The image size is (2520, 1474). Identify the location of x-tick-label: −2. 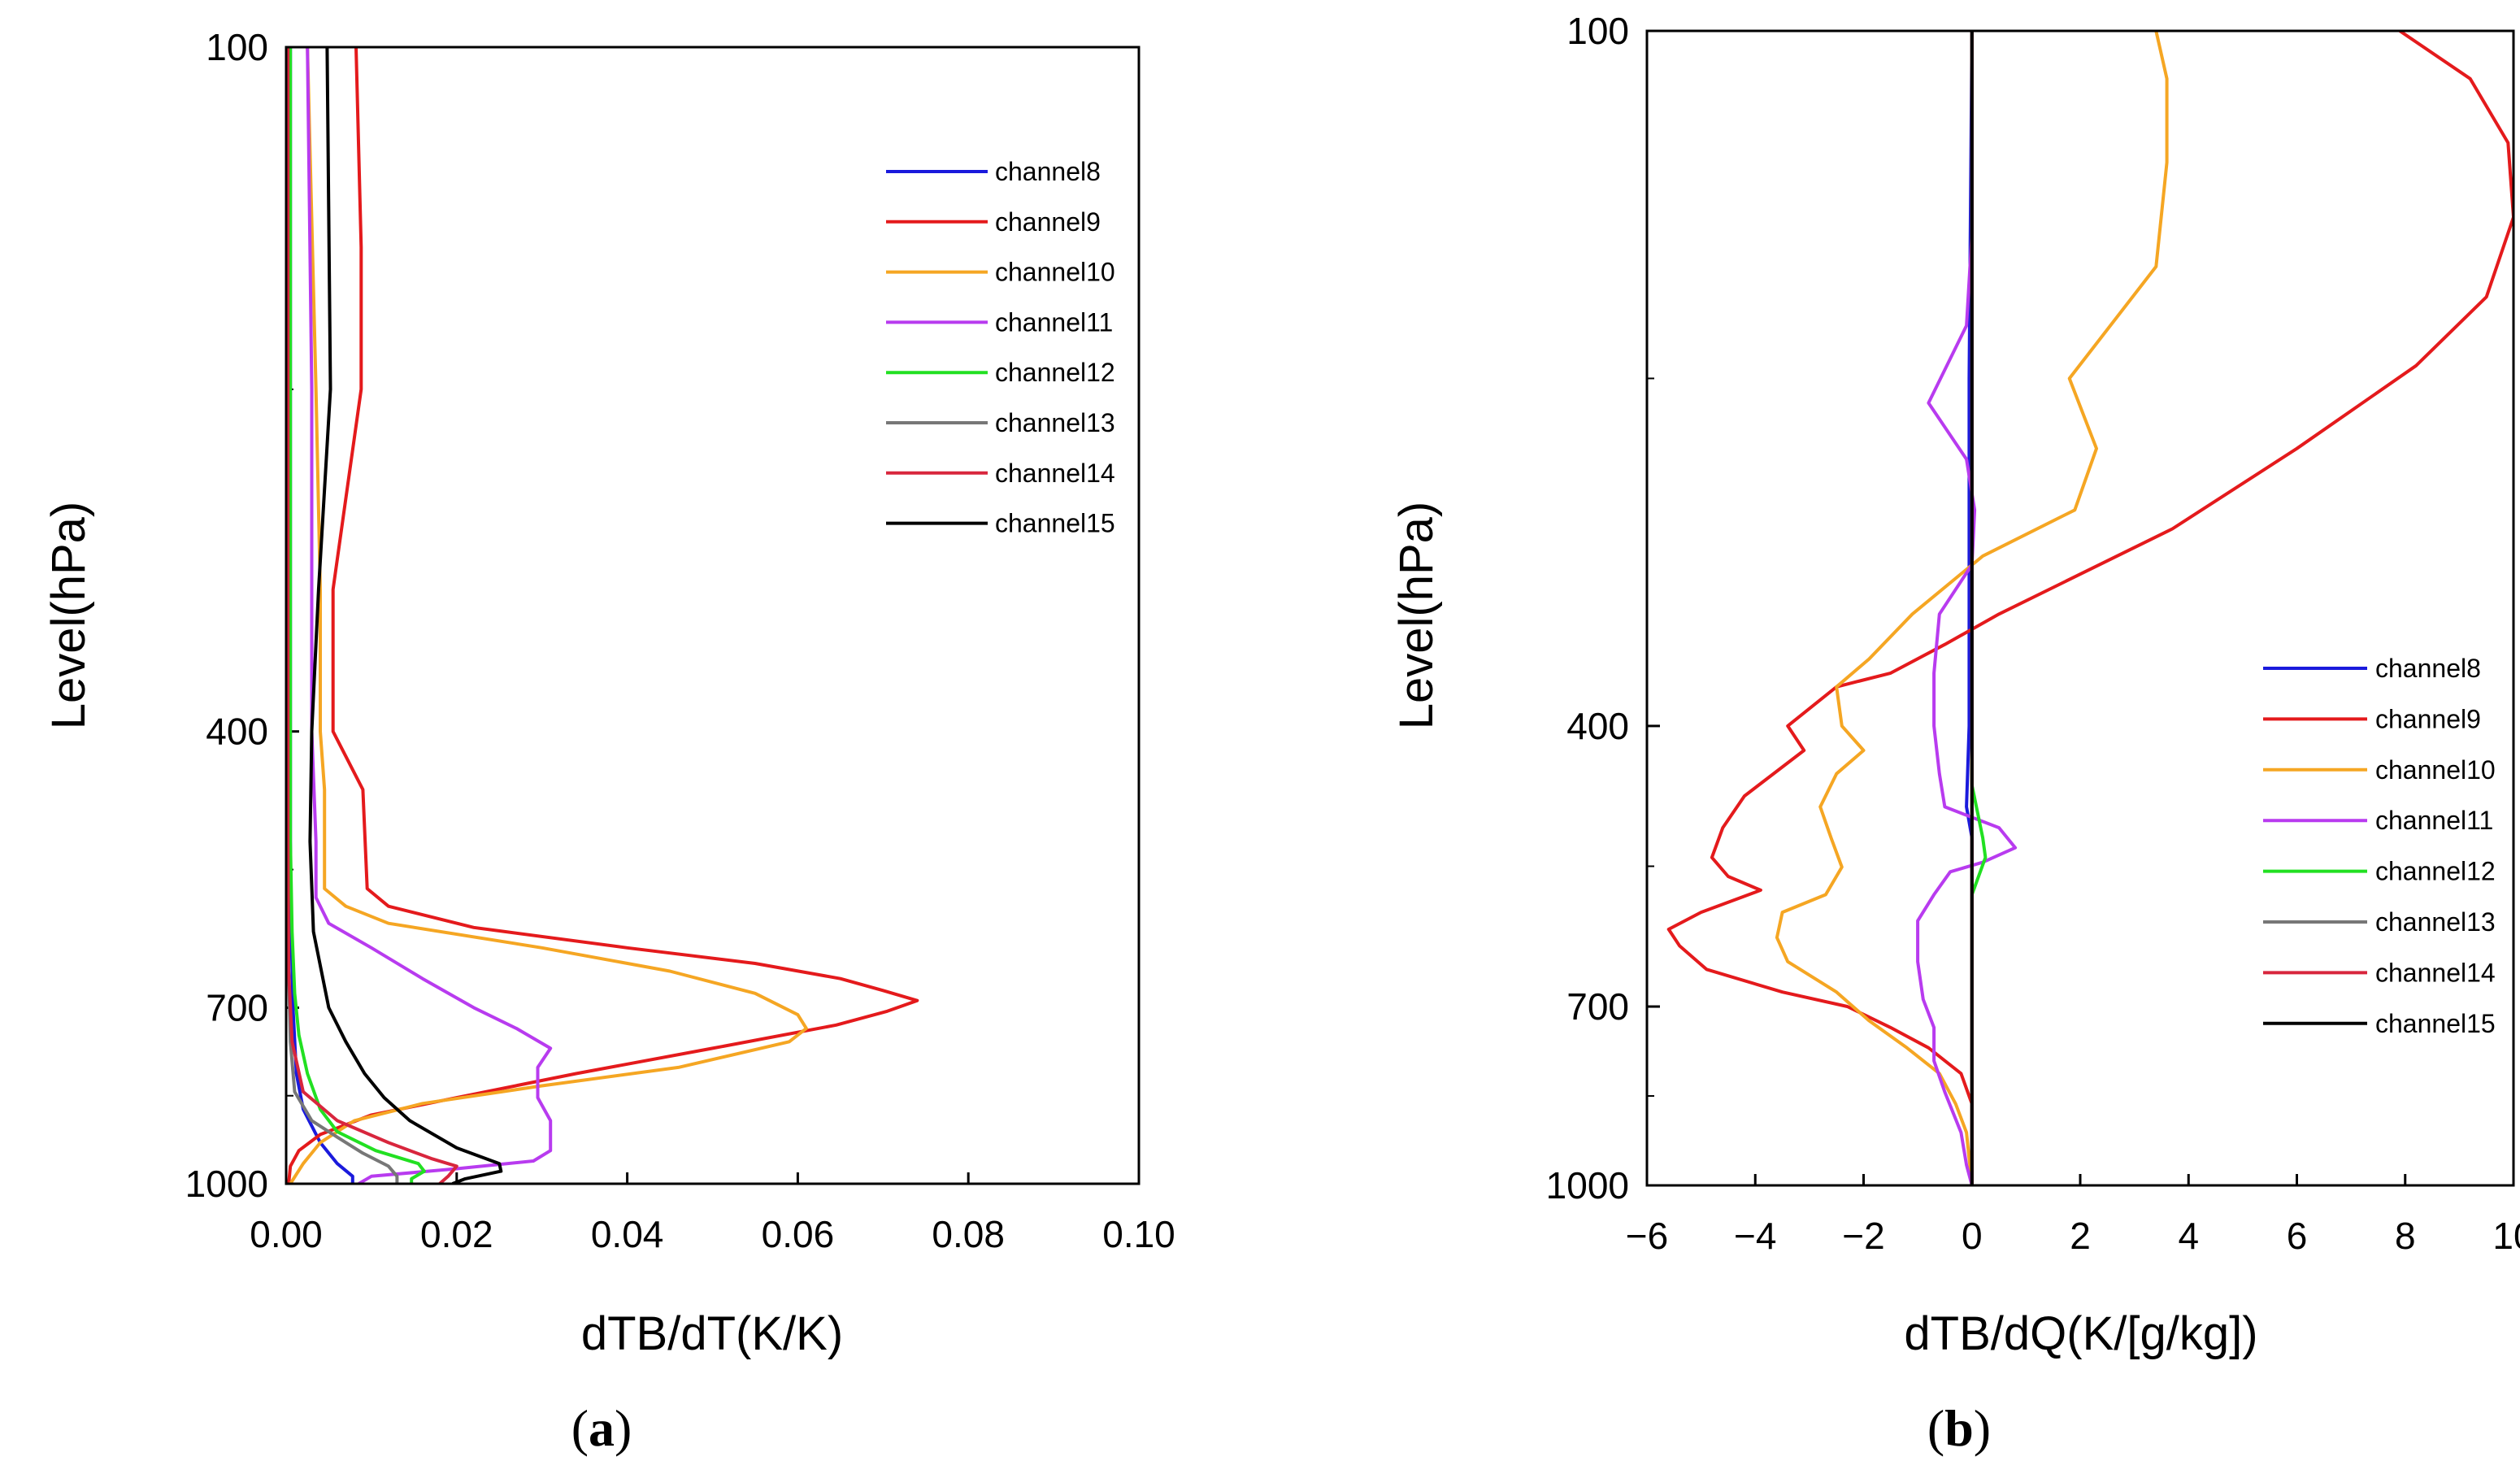
(1863, 1236).